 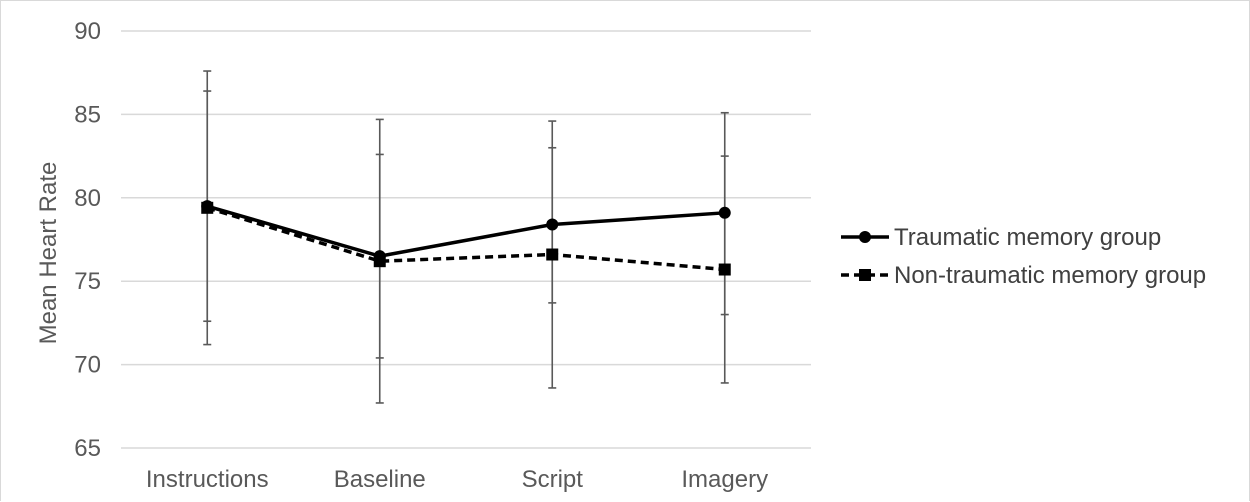 I want to click on y-tick-label: 70, so click(x=87, y=365).